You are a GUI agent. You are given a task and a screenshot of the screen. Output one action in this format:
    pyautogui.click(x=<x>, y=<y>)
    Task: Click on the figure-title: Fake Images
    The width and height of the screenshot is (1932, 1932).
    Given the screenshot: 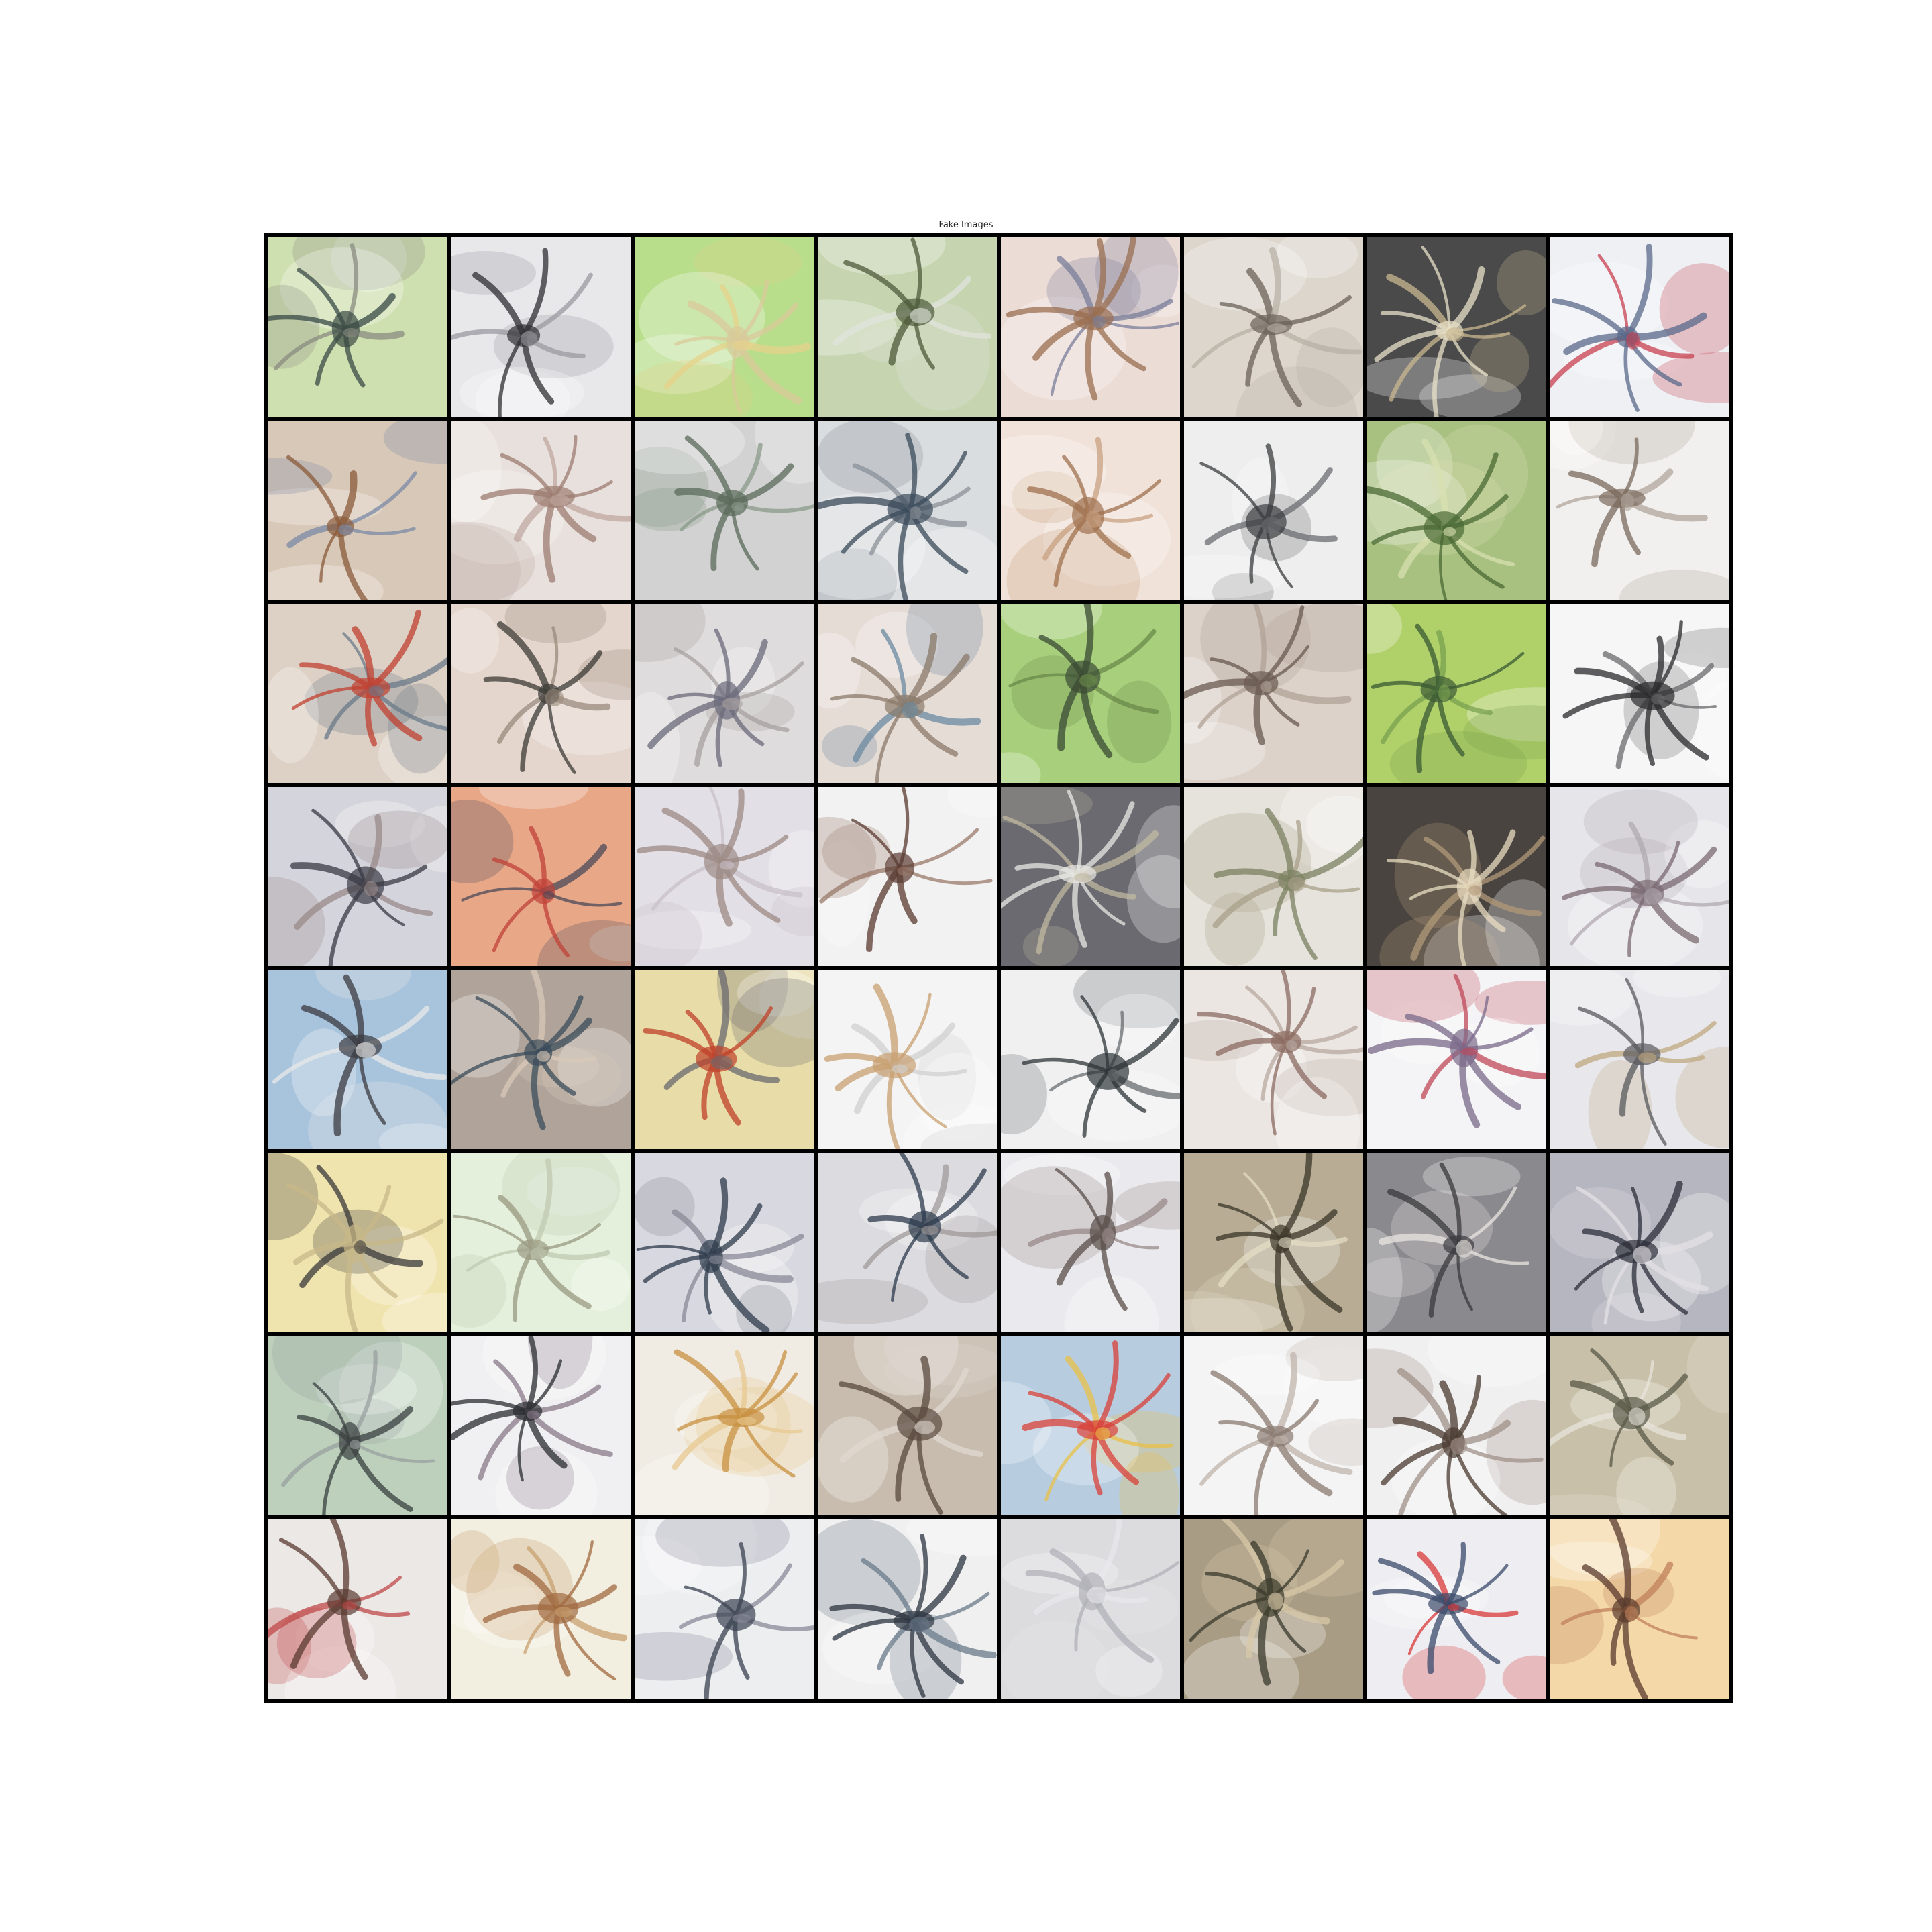 What is the action you would take?
    pyautogui.click(x=966, y=225)
    